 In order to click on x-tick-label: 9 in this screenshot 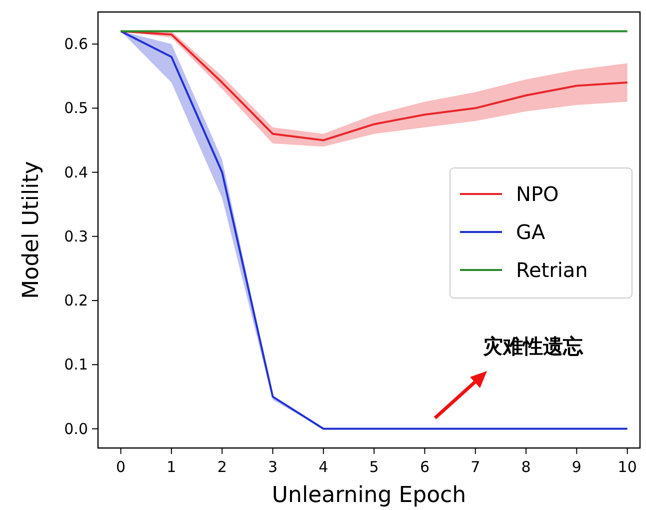, I will do `click(577, 467)`.